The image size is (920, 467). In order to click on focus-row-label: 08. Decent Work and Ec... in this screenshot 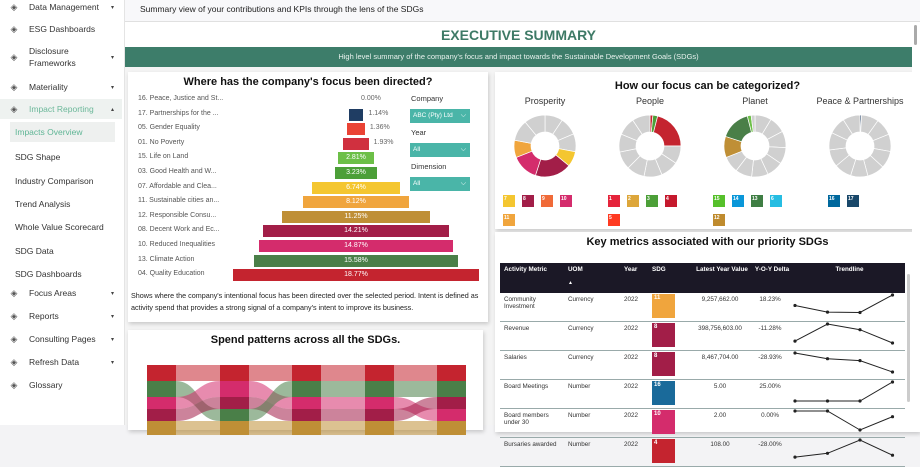, I will do `click(179, 230)`.